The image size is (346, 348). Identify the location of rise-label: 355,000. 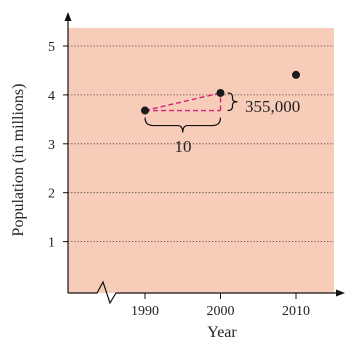
(272, 106).